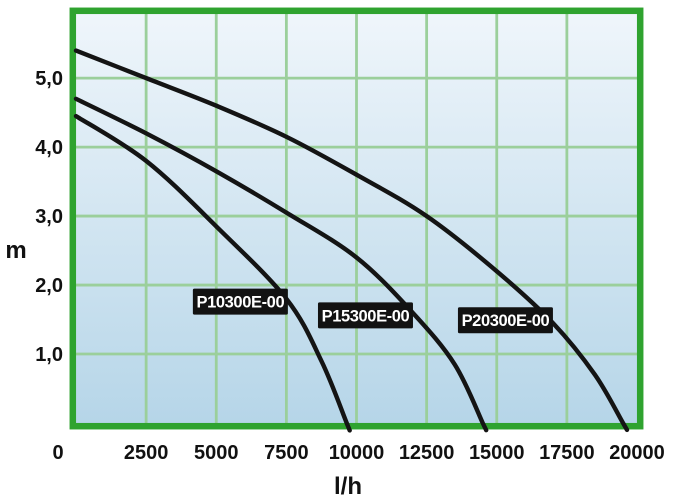 This screenshot has height=500, width=691. Describe the element at coordinates (567, 453) in the screenshot. I see `x-tick-label: 17500` at that location.